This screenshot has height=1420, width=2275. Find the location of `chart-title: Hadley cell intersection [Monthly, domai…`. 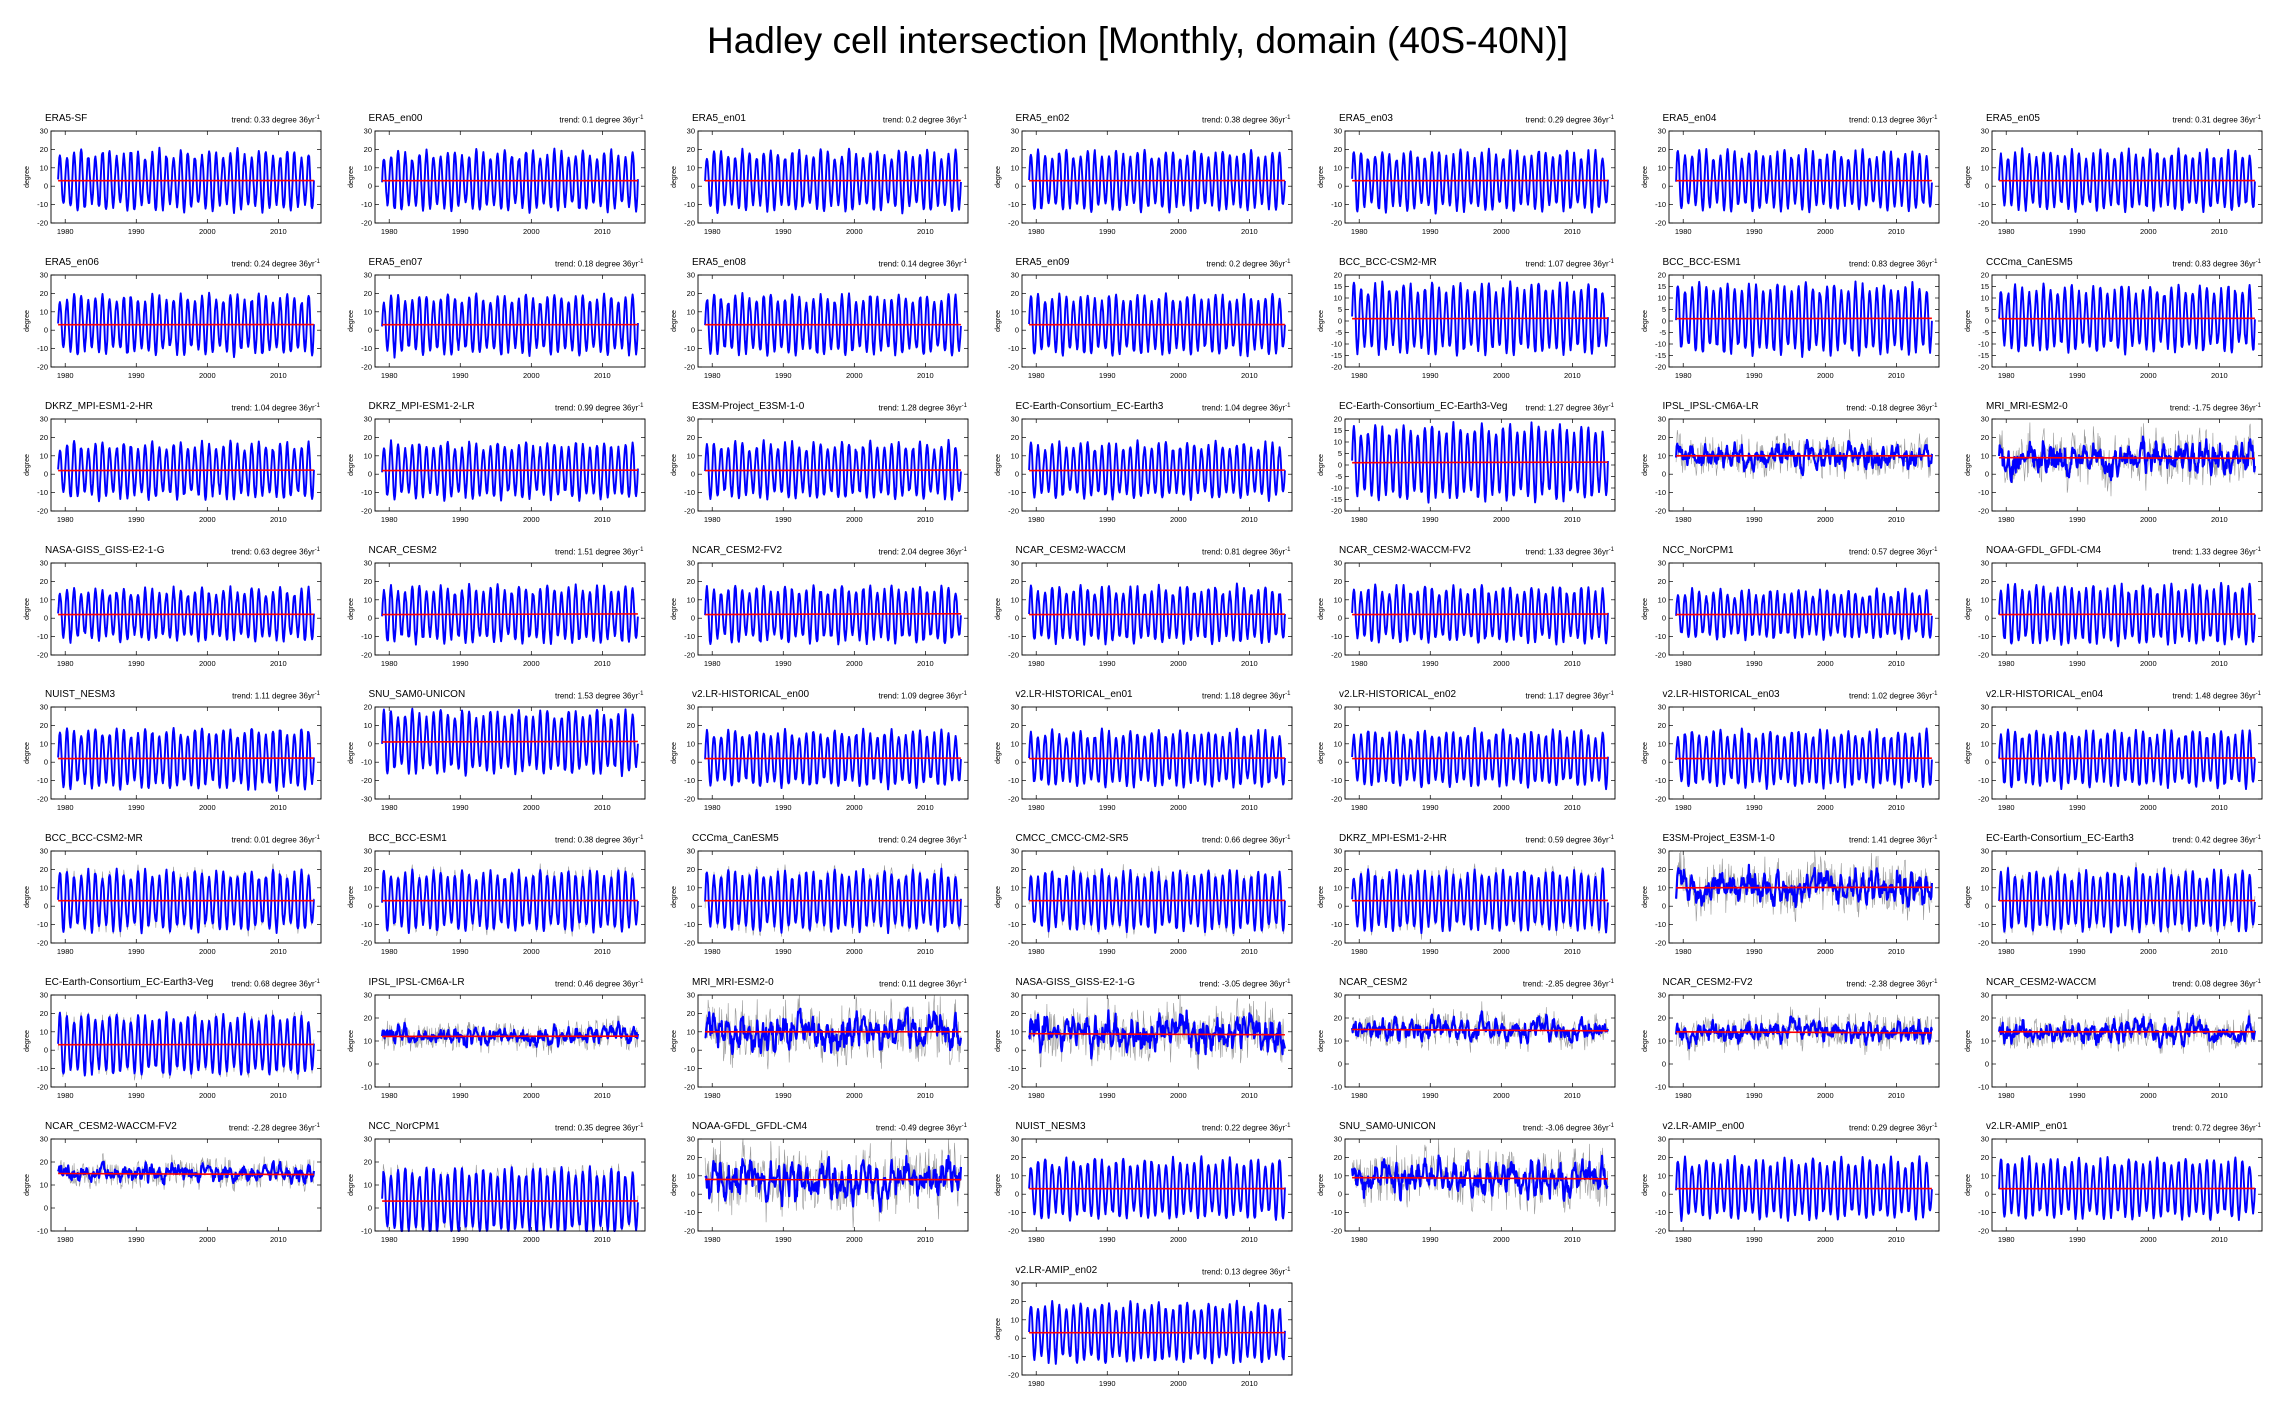

chart-title: Hadley cell intersection [Monthly, domai… is located at coordinates (1137, 40).